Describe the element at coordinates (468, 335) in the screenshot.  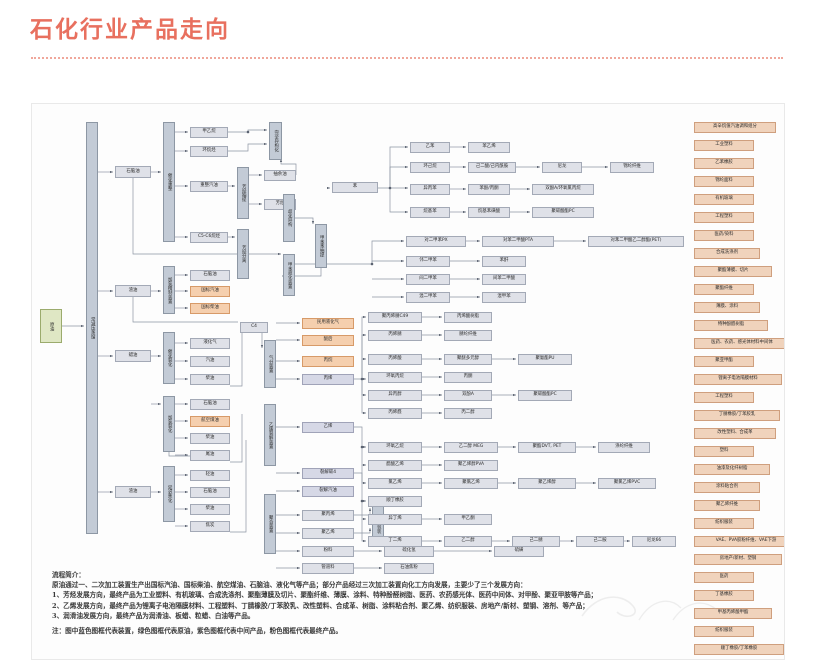
I see `flow-node-n86: 腈纶纤维` at that location.